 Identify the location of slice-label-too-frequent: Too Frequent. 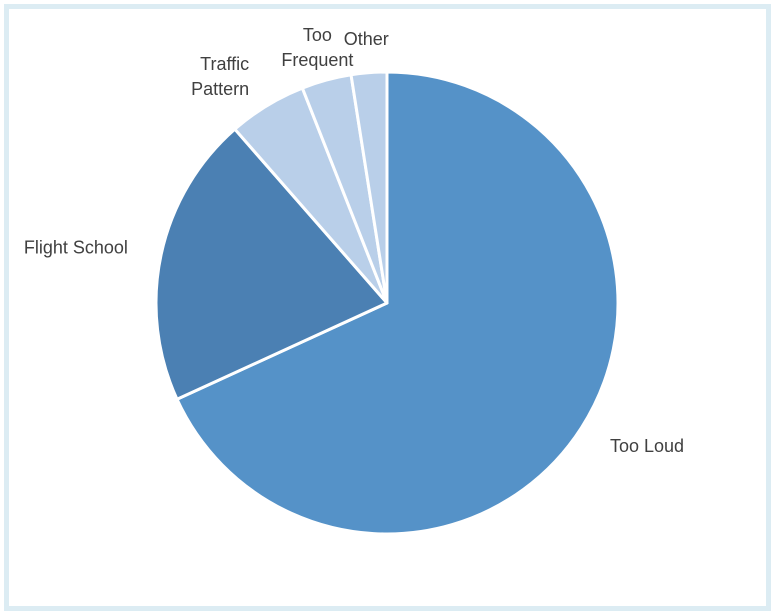
(317, 47).